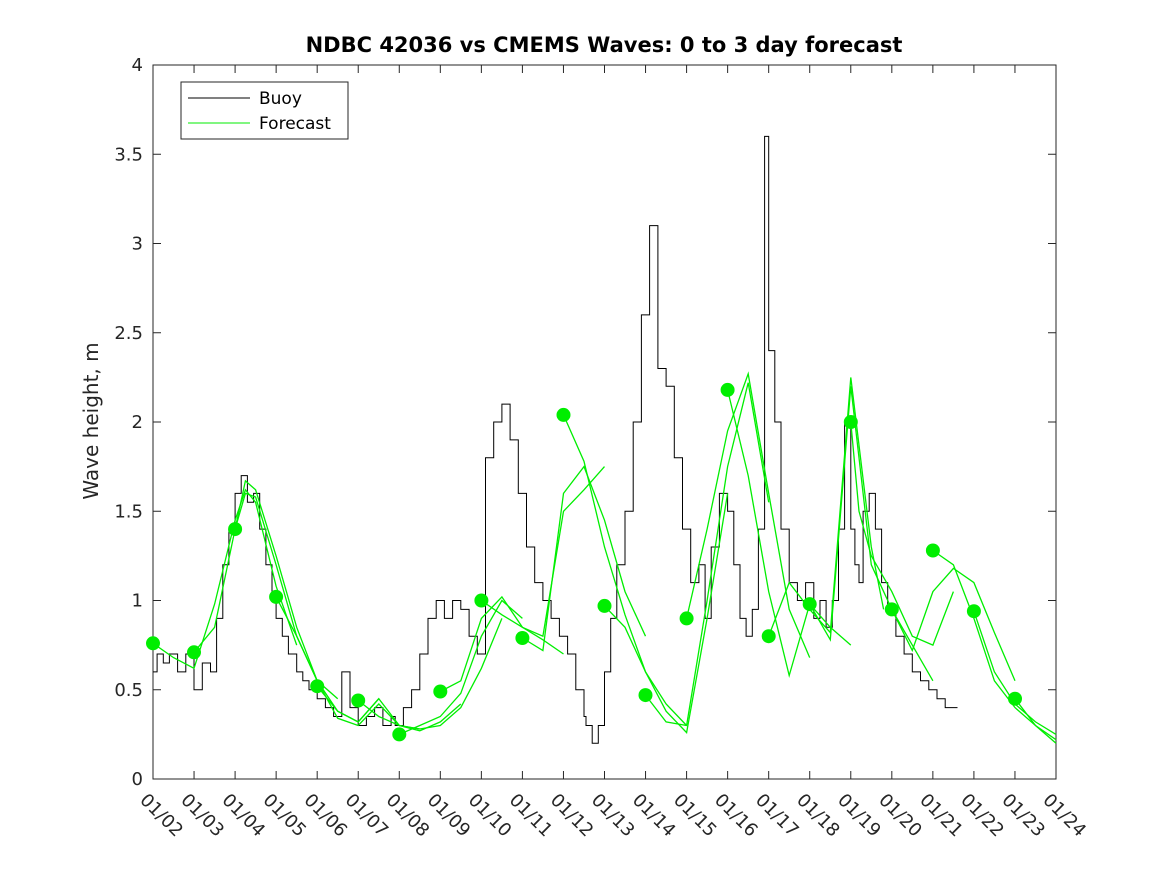 The height and width of the screenshot is (875, 1167). I want to click on x-tick-label: 01/15, so click(695, 816).